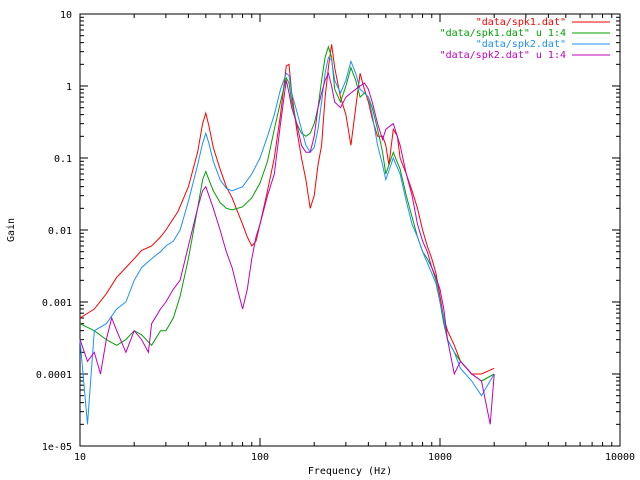  What do you see at coordinates (54, 375) in the screenshot?
I see `y-tick-label: 0.0001` at bounding box center [54, 375].